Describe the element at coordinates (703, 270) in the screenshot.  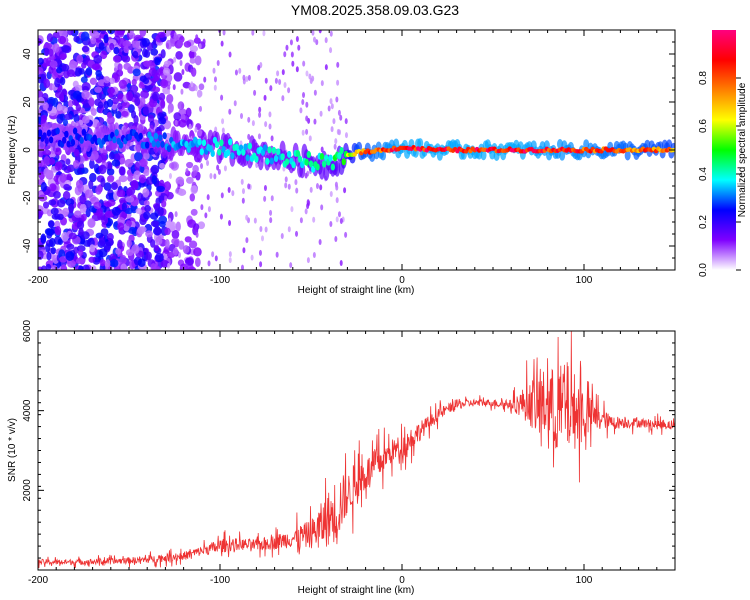
I see `colorbar-tick-label: 0.0` at that location.